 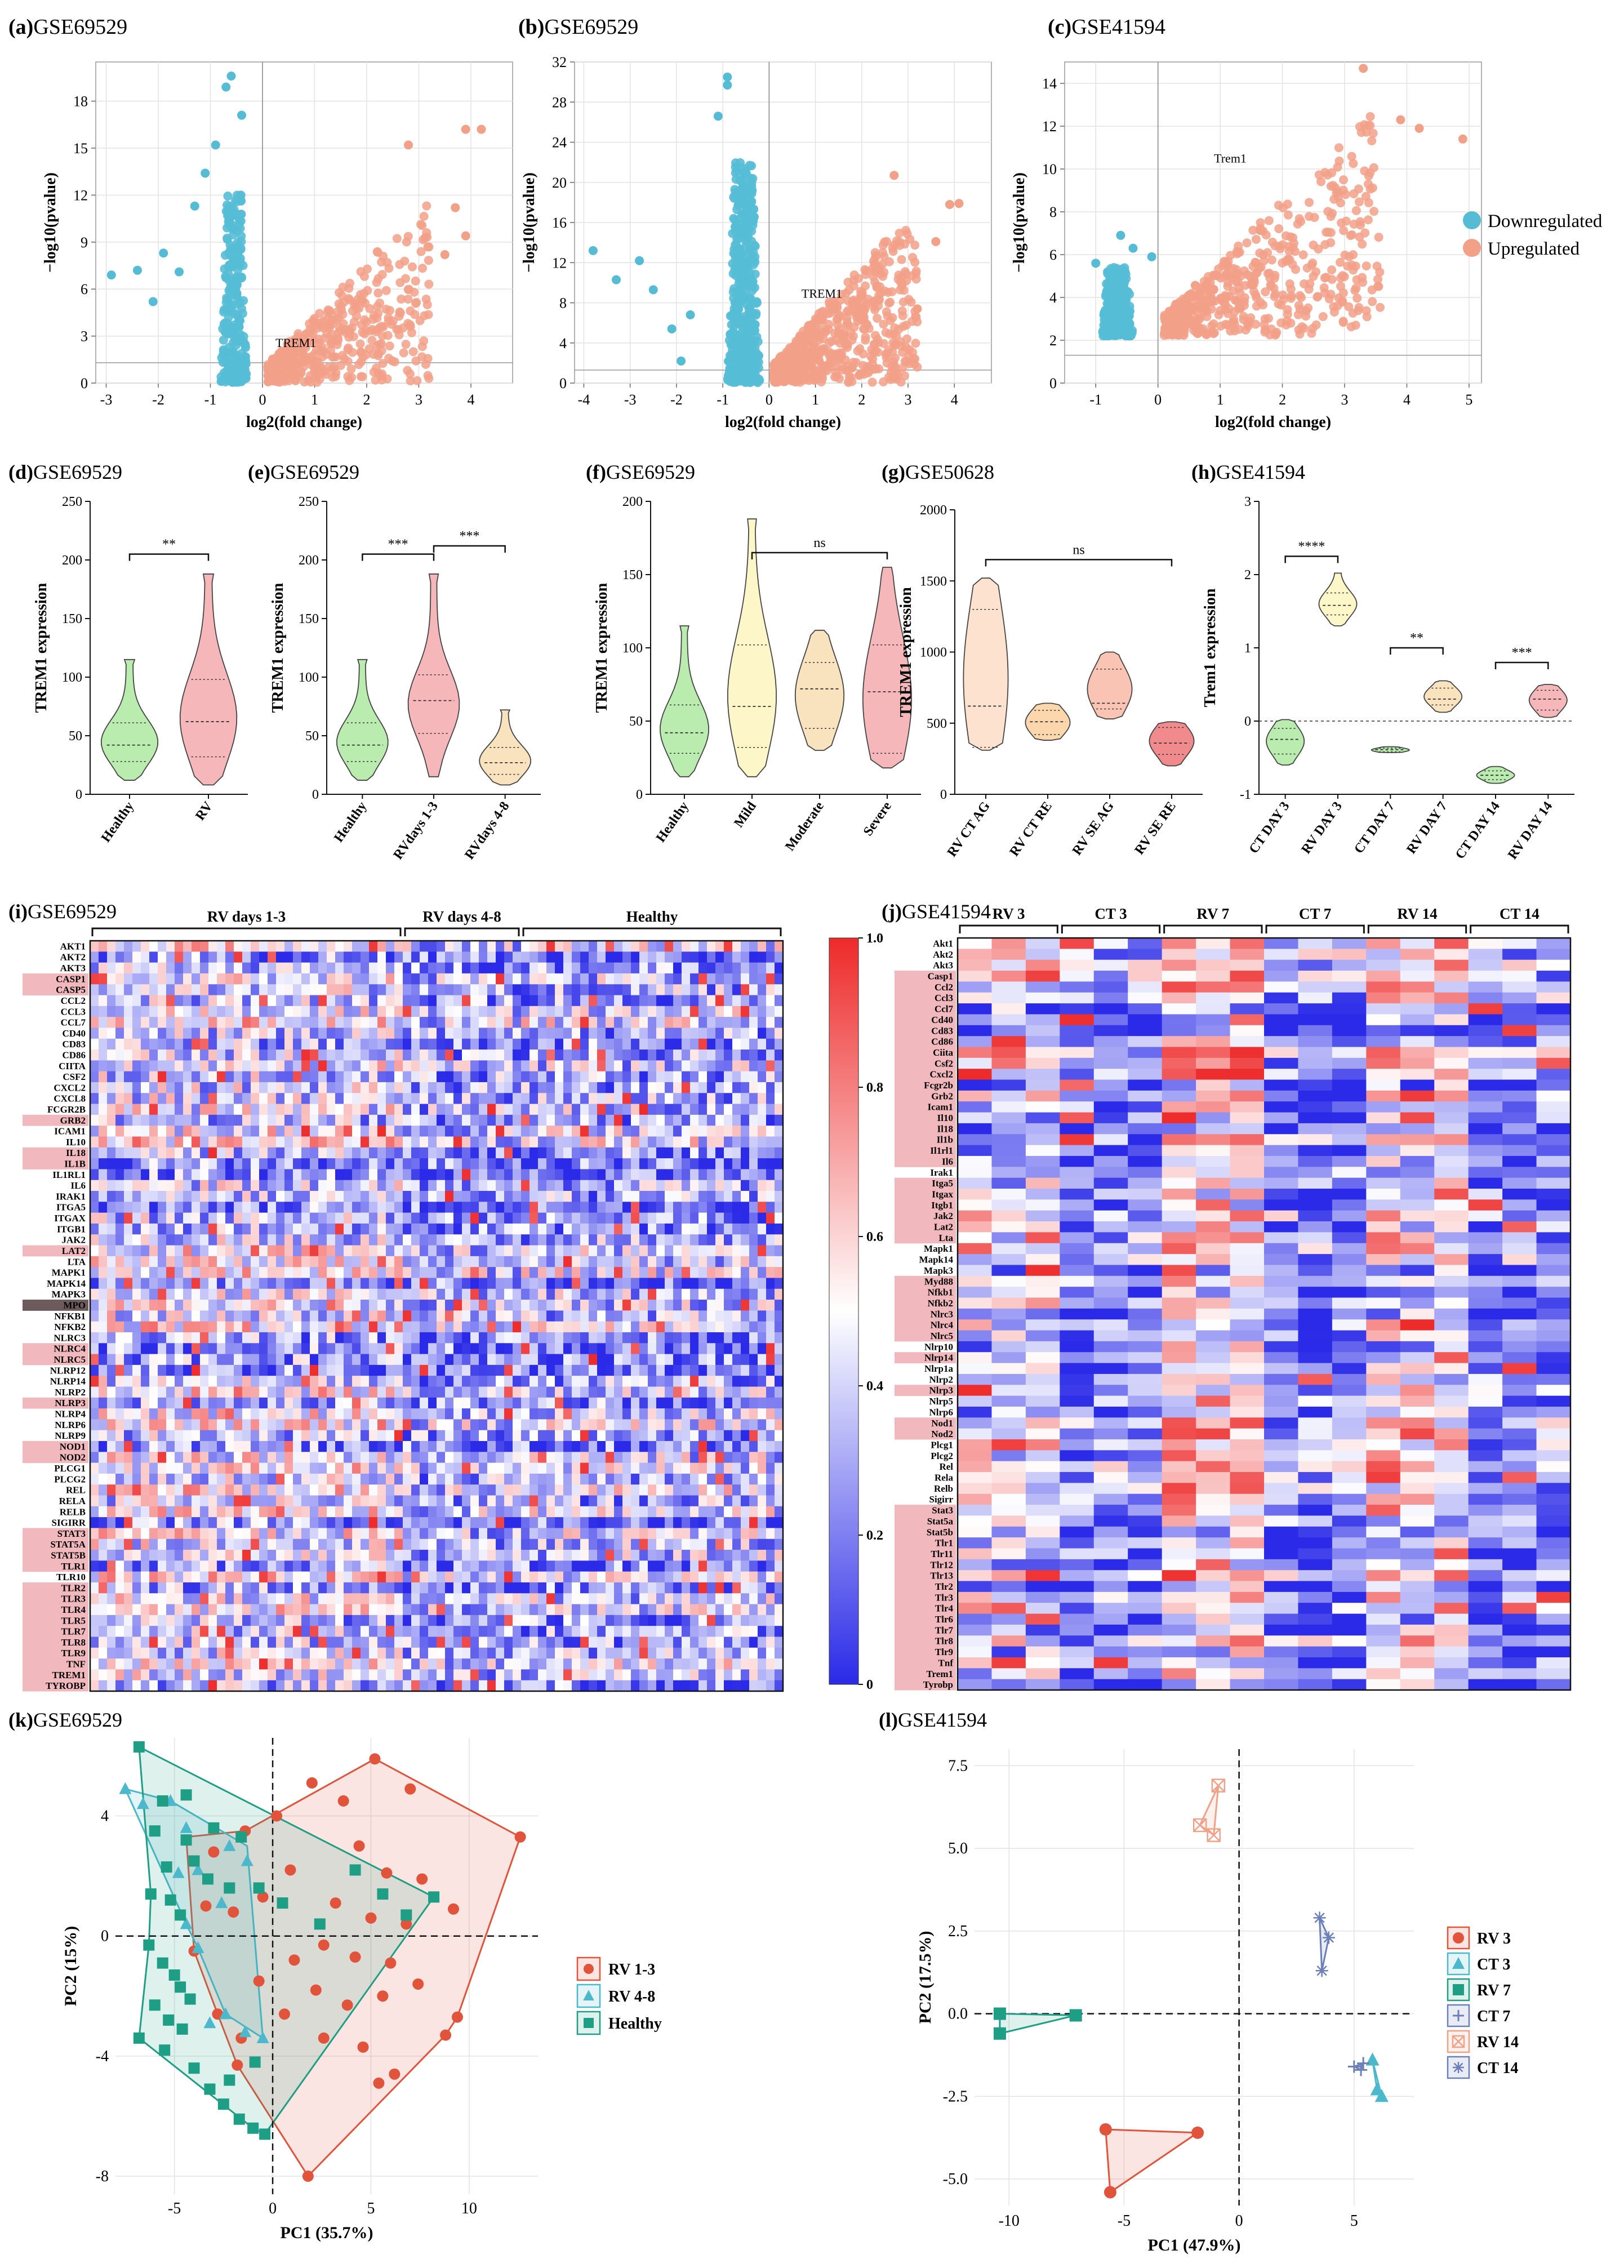 I want to click on panel-f-letter: (f), so click(x=596, y=472).